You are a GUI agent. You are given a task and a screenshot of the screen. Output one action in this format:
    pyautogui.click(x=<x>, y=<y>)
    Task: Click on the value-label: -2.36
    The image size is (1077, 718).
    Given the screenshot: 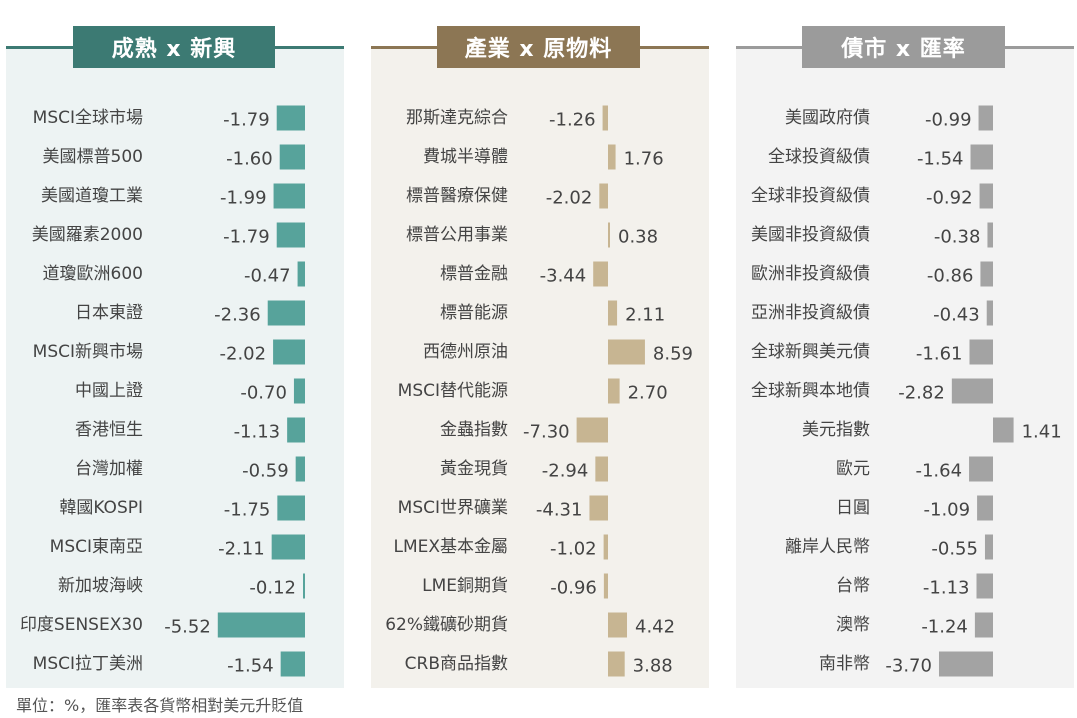 What is the action you would take?
    pyautogui.click(x=237, y=315)
    